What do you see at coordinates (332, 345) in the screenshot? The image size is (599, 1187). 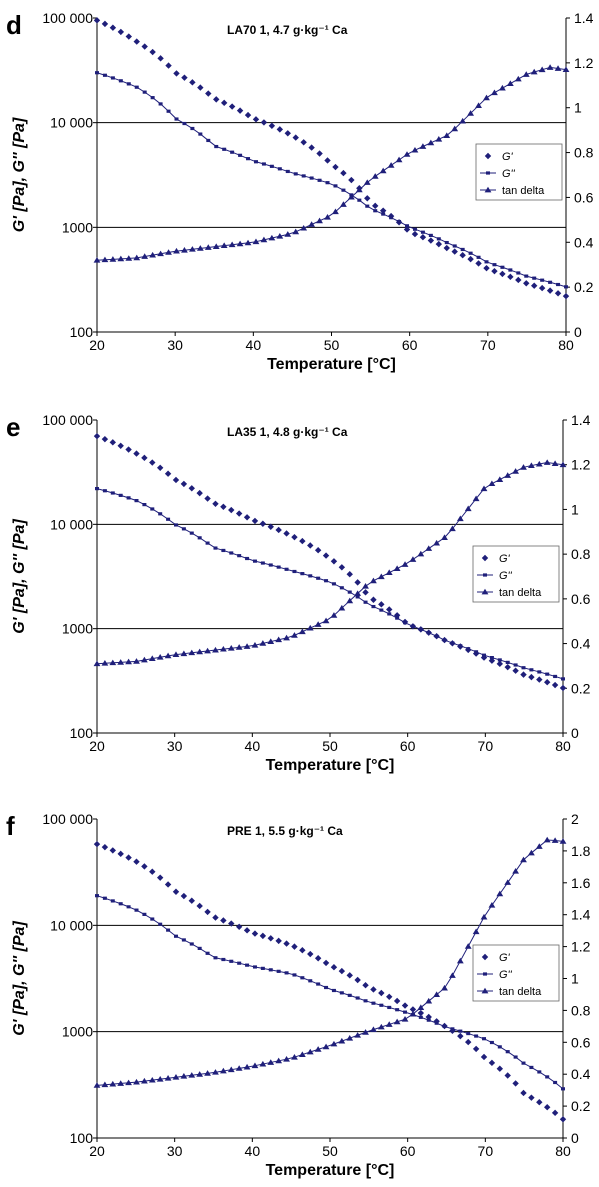 I see `x-tick-label: 50` at bounding box center [332, 345].